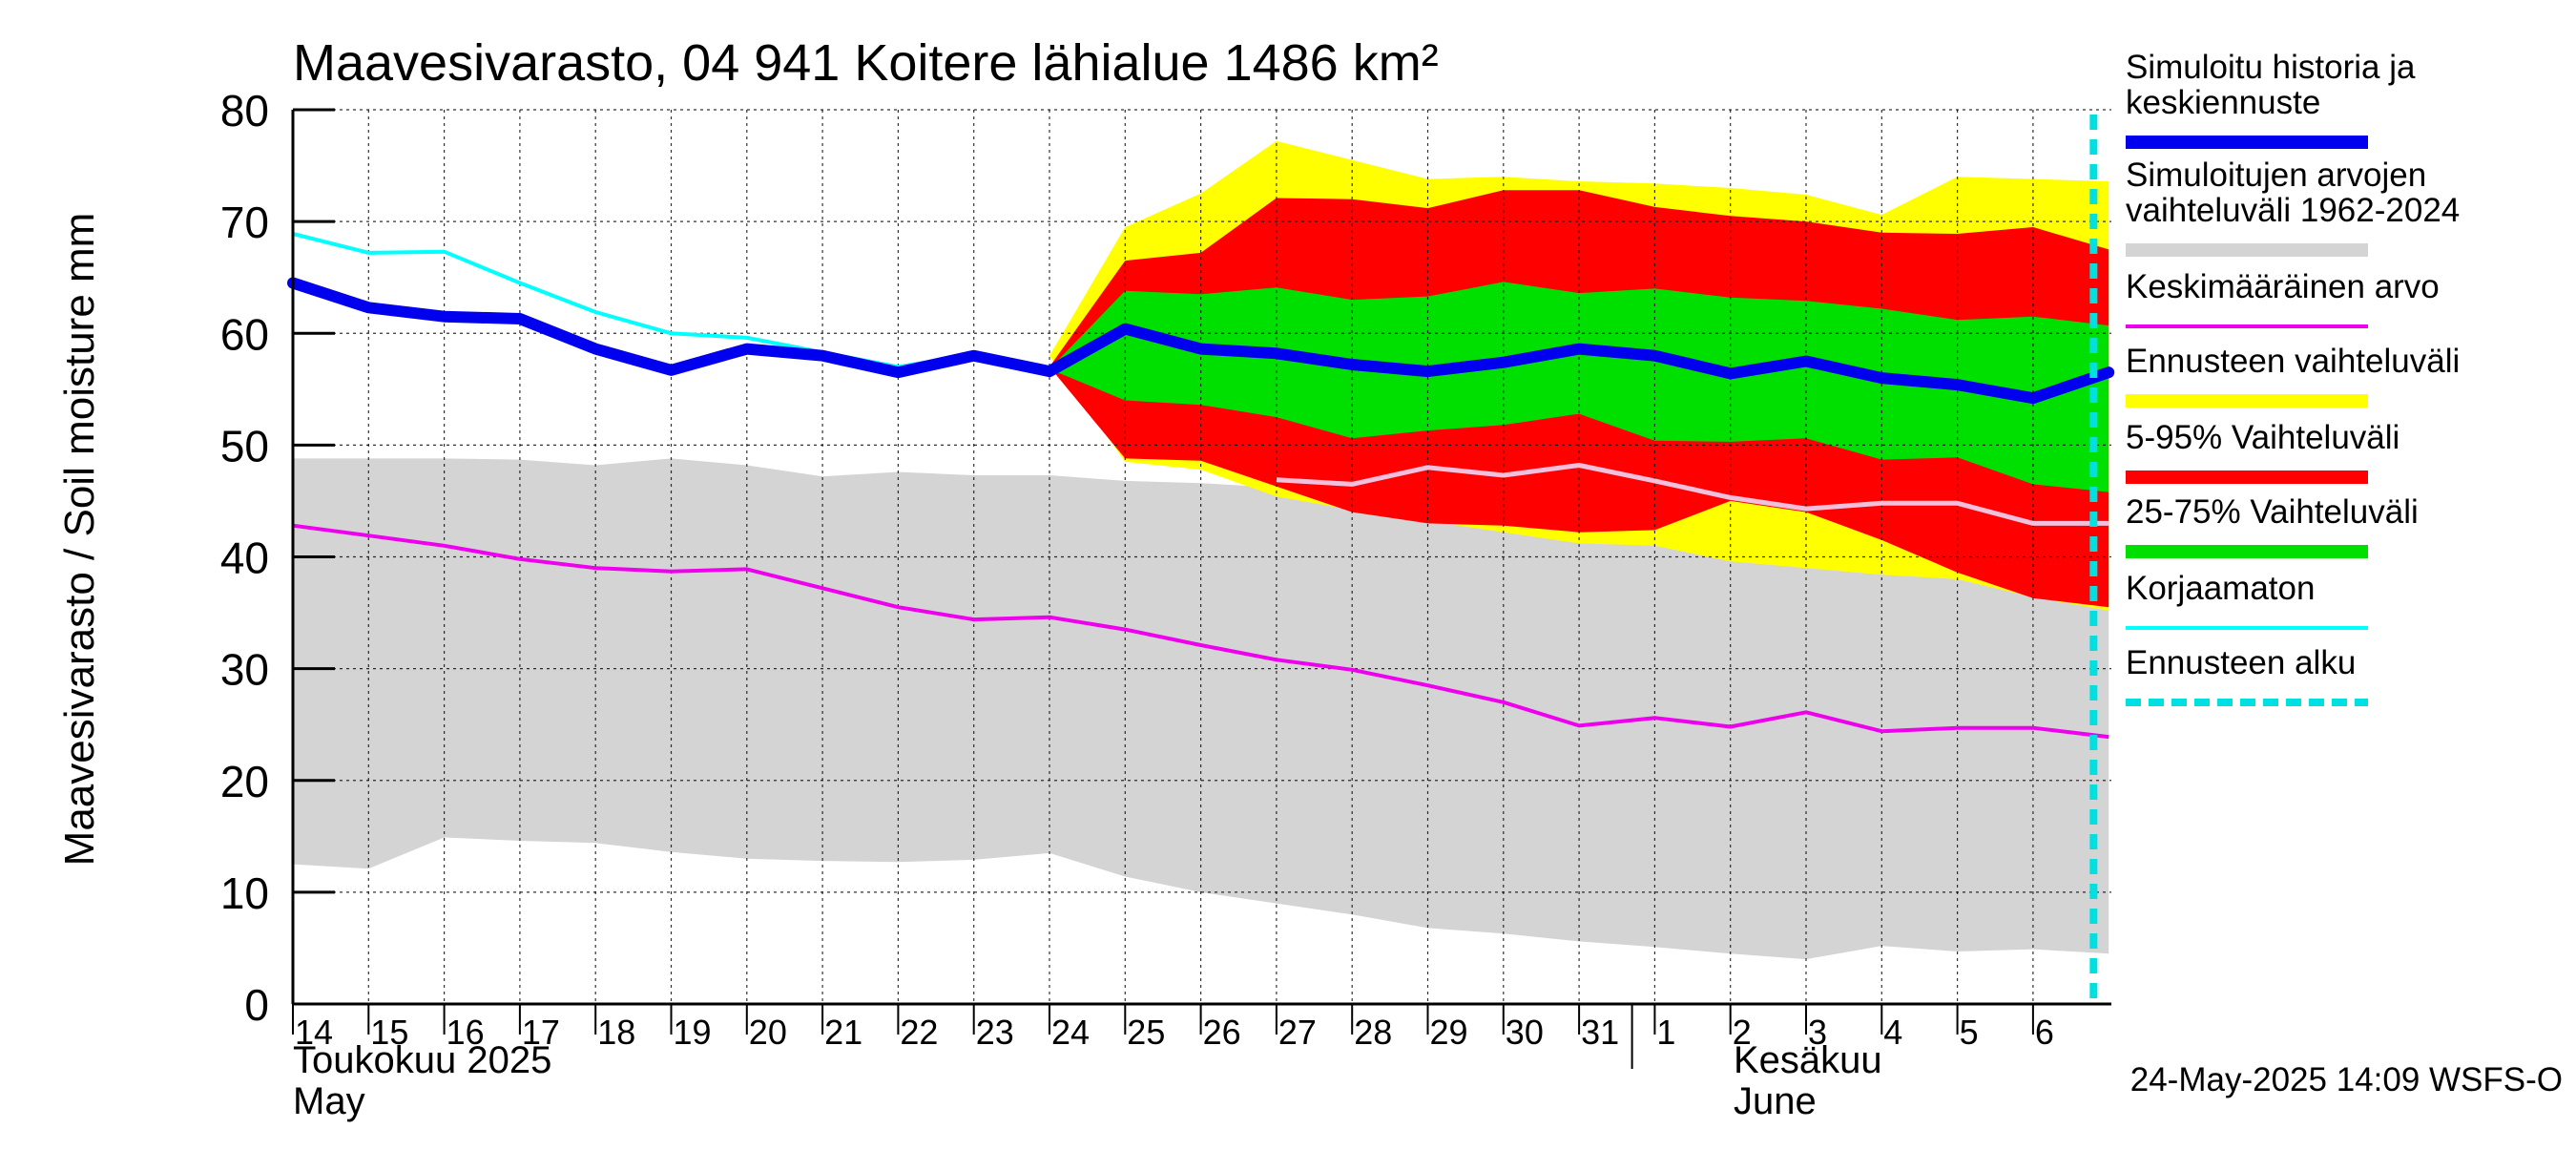 The image size is (2576, 1150). Describe the element at coordinates (541, 1032) in the screenshot. I see `x-tick-label: 17` at that location.